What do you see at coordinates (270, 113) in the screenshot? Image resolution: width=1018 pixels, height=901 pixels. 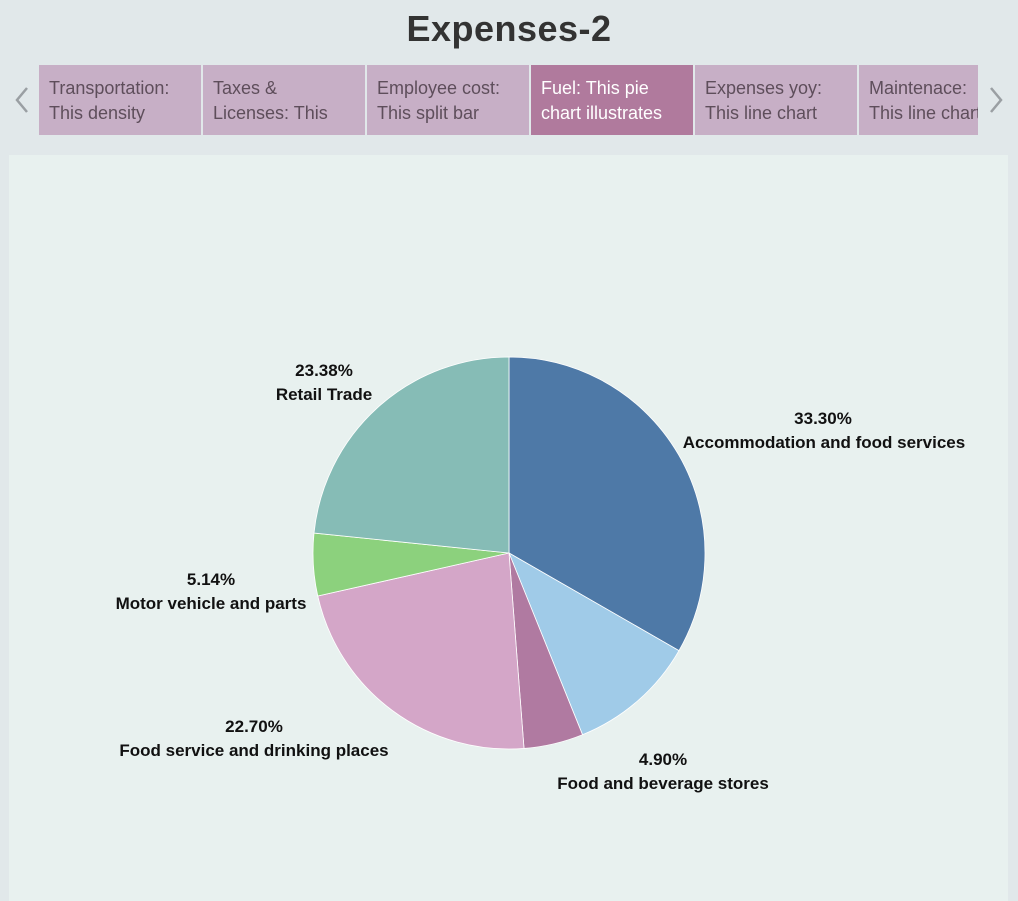 I see `tab-label-line2: Licenses: This` at bounding box center [270, 113].